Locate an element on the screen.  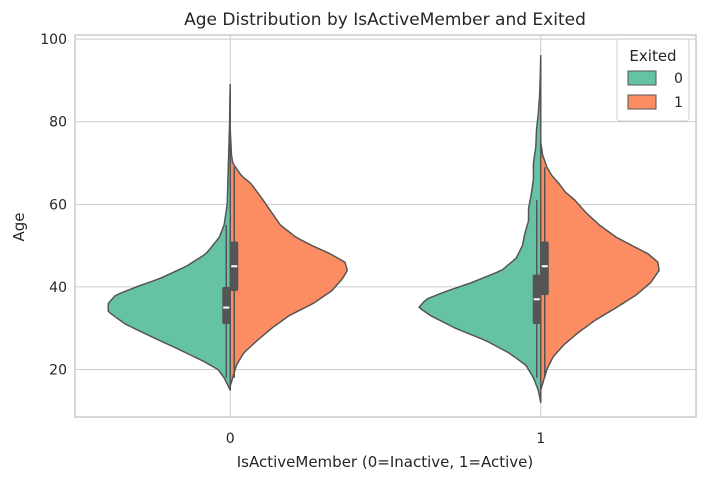
legend-title: Exited is located at coordinates (652, 56).